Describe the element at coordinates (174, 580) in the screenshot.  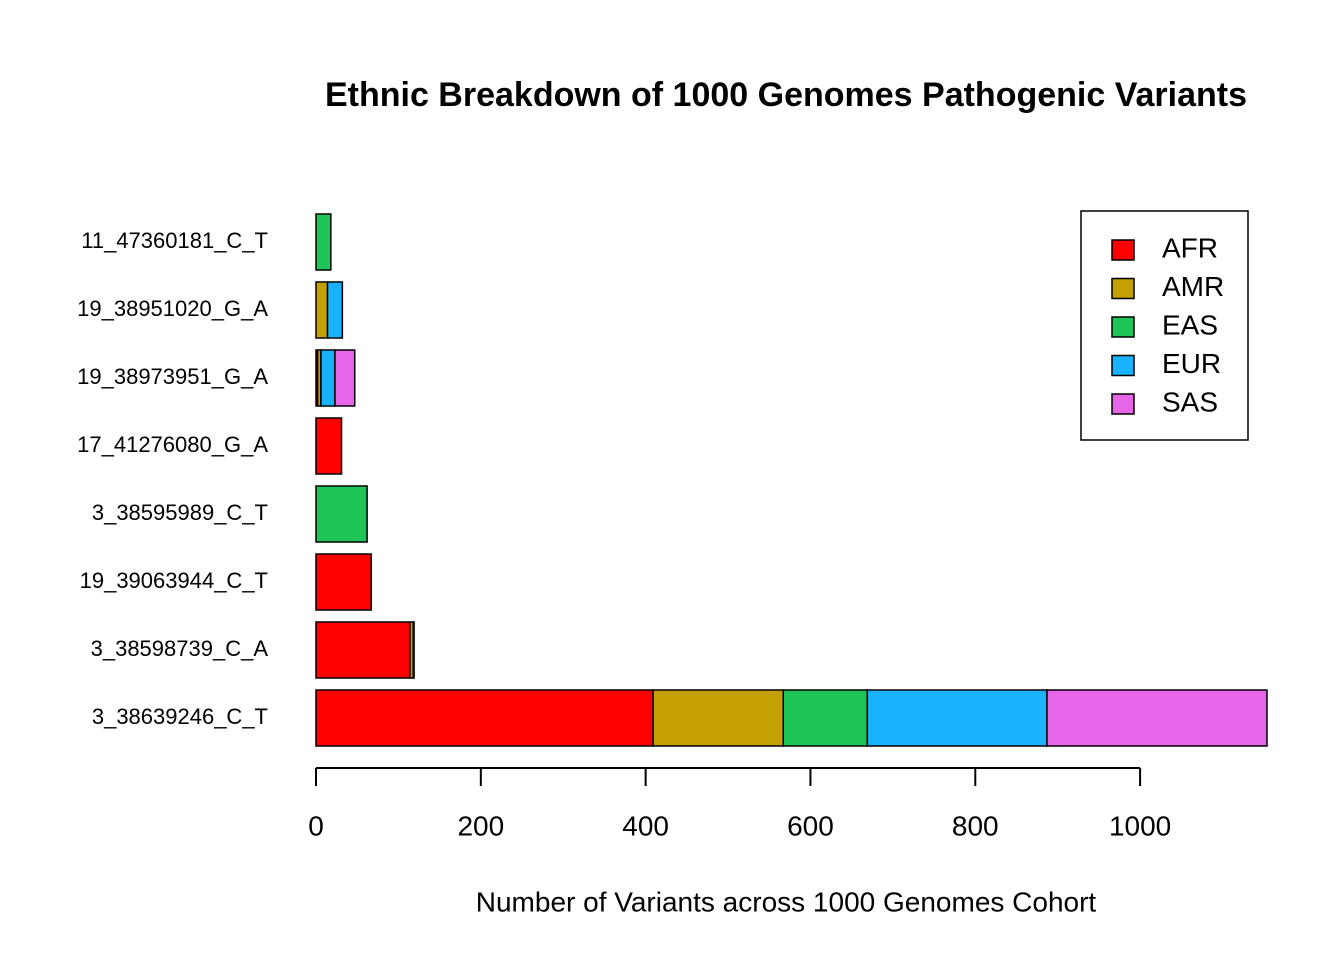
I see `y-tick-label: 19_39063944_C_T` at that location.